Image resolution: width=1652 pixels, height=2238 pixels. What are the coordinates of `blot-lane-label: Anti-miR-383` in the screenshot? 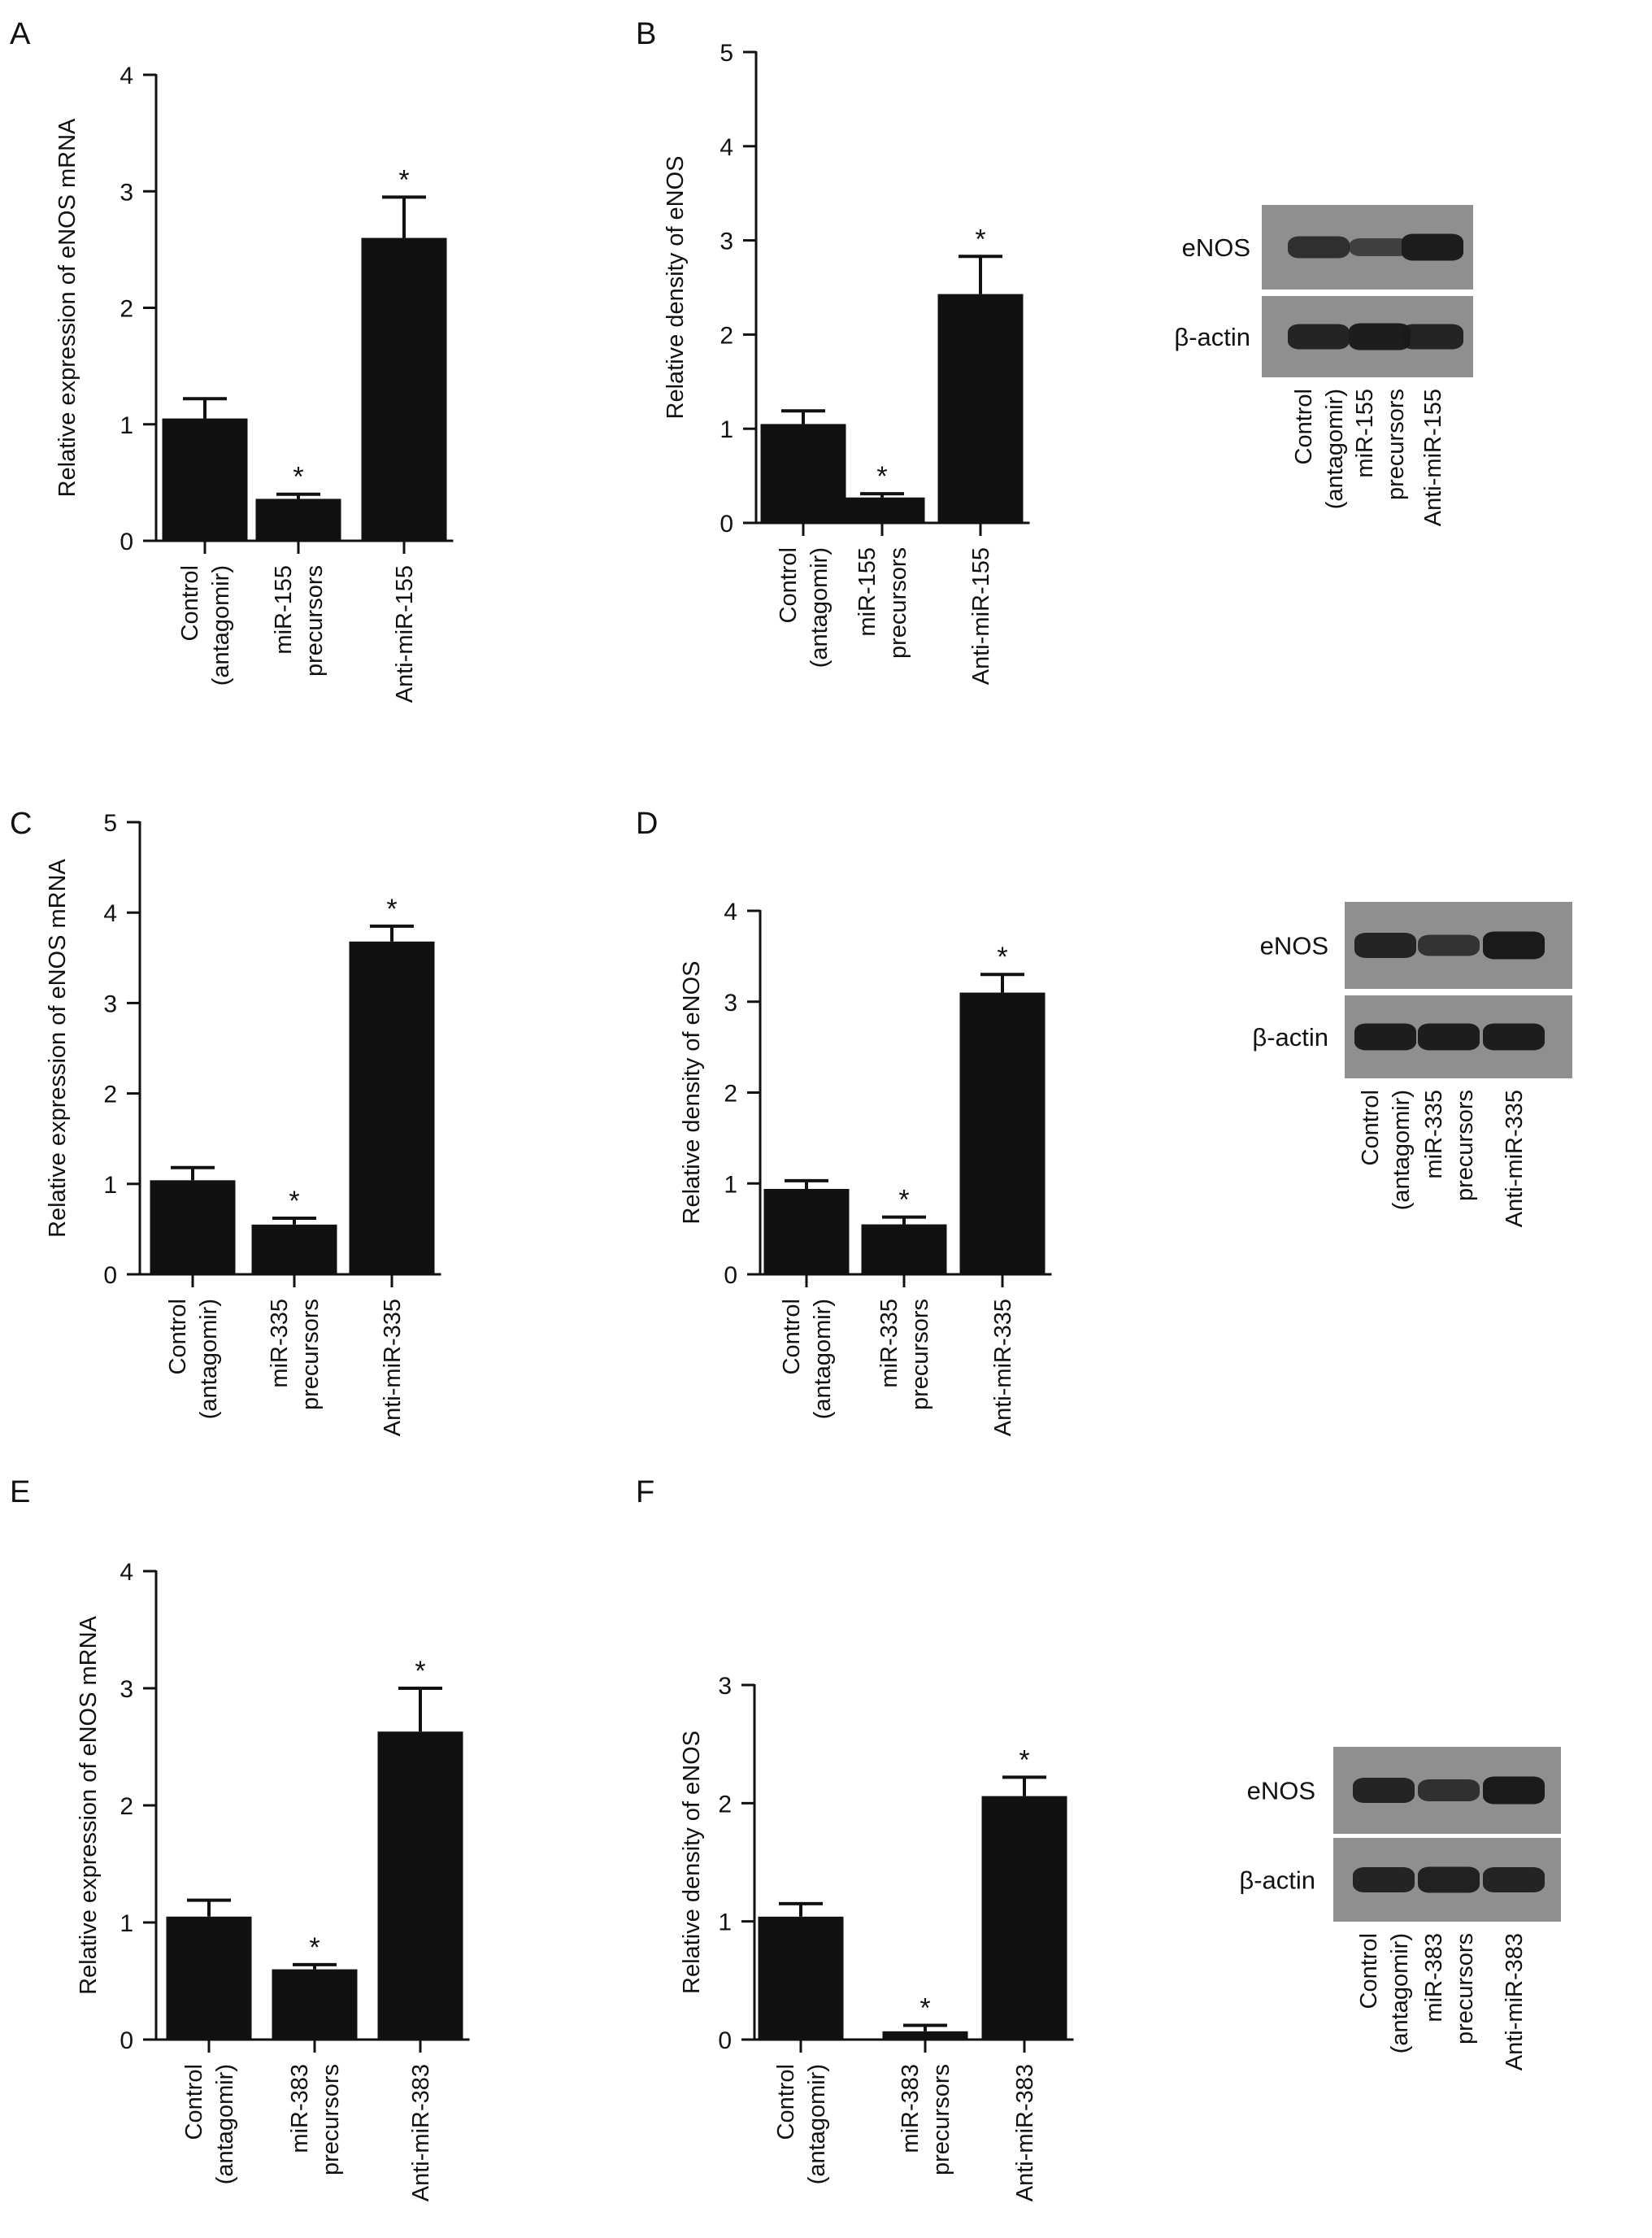 It's located at (1515, 2001).